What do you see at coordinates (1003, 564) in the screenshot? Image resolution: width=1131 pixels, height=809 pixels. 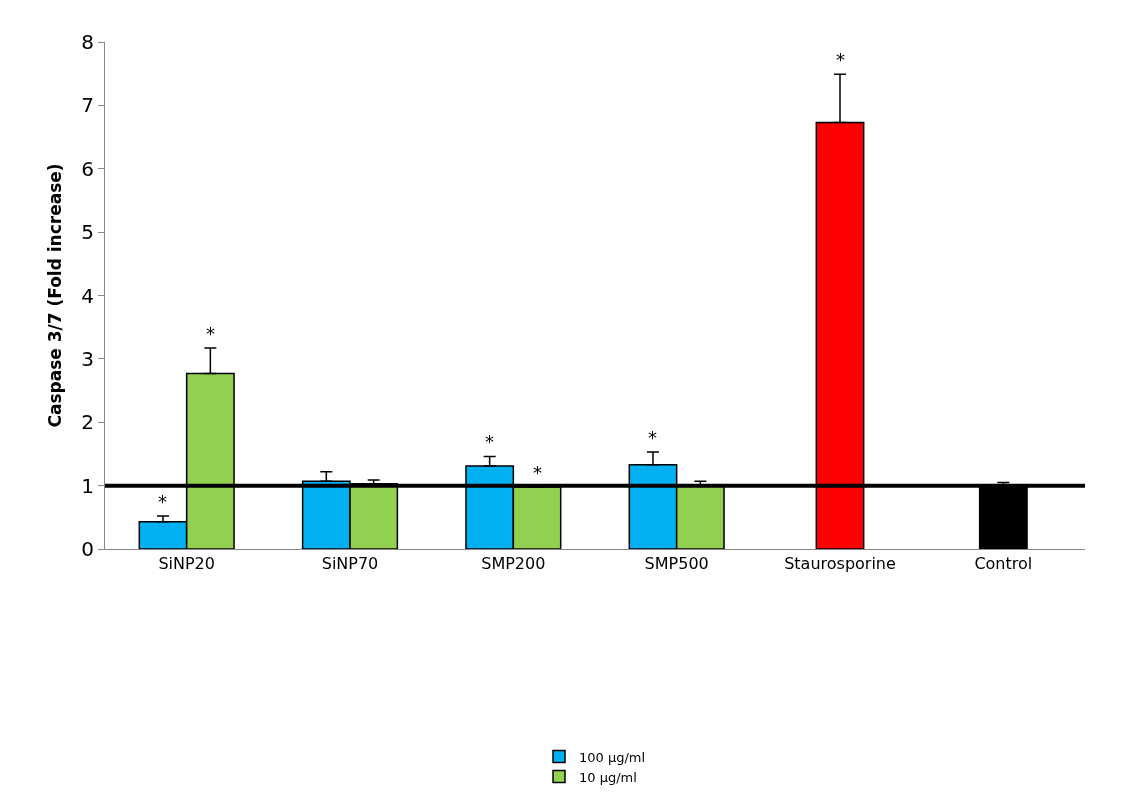 I see `x-tick-label: Control` at bounding box center [1003, 564].